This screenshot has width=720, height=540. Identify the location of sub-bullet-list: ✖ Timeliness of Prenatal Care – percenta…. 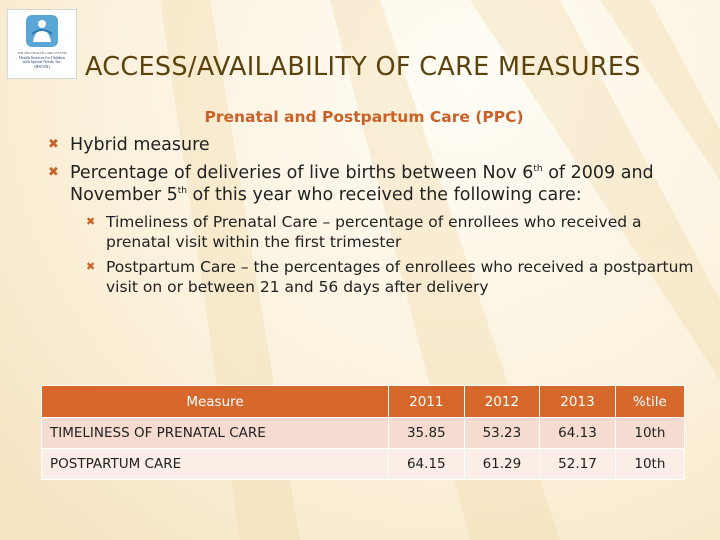
(373, 254).